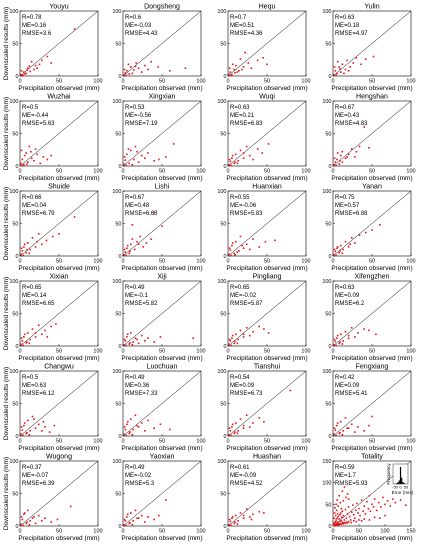 This screenshot has height=550, width=425. What do you see at coordinates (351, 34) in the screenshot?
I see `stat-rmse: RMSE=4.97` at bounding box center [351, 34].